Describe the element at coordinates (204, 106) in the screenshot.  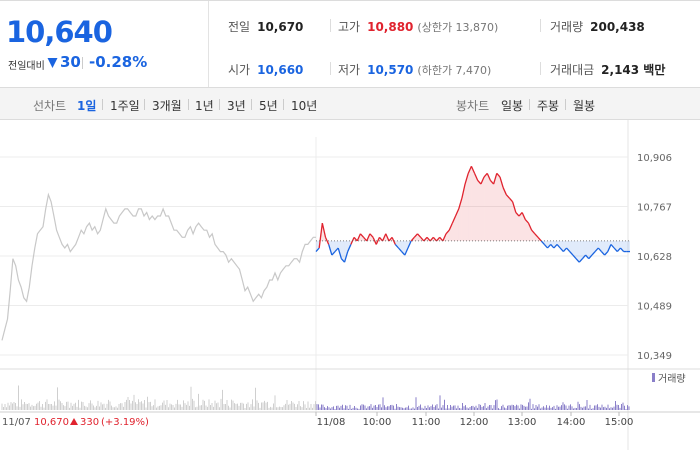
I see `tab-1year: 1년` at that location.